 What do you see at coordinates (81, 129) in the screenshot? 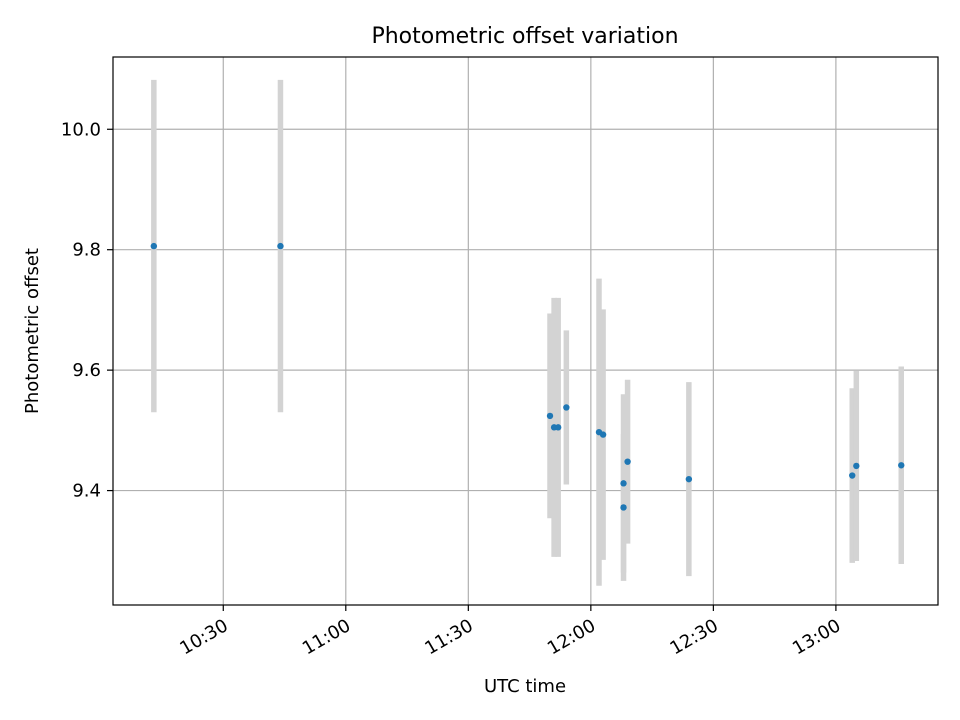
I see `y-tick-label: 10.0` at bounding box center [81, 129].